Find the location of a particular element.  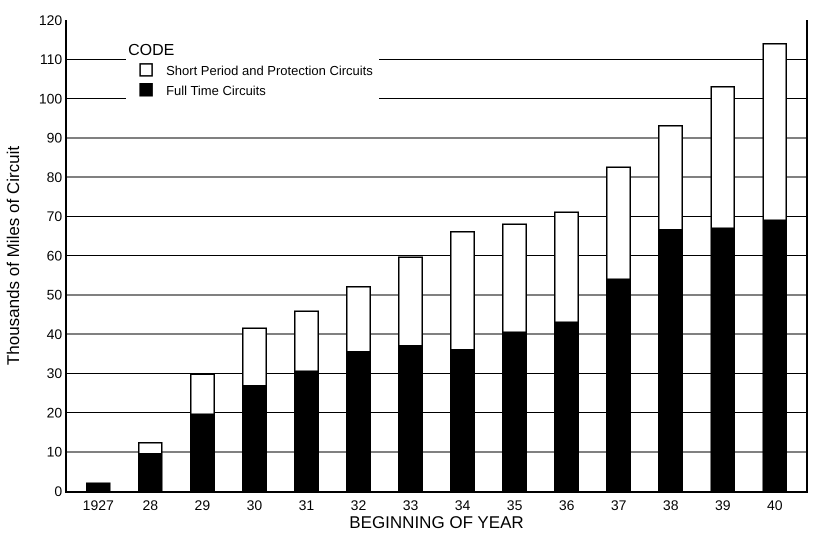

y-tick-label: 0 is located at coordinates (58, 490).